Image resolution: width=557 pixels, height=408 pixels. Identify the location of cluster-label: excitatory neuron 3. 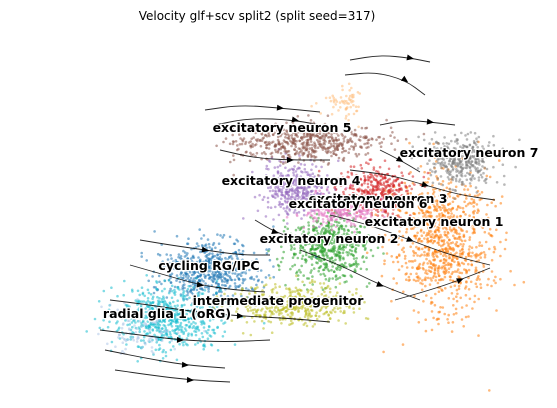
(378, 198).